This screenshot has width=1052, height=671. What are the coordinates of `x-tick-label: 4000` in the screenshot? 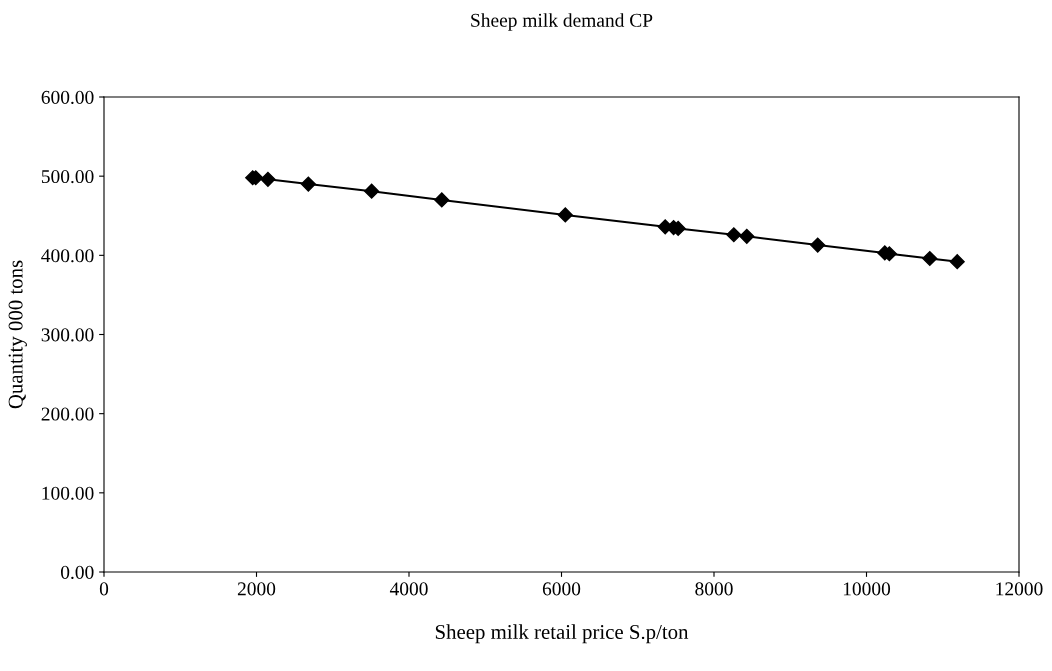 It's located at (408, 589).